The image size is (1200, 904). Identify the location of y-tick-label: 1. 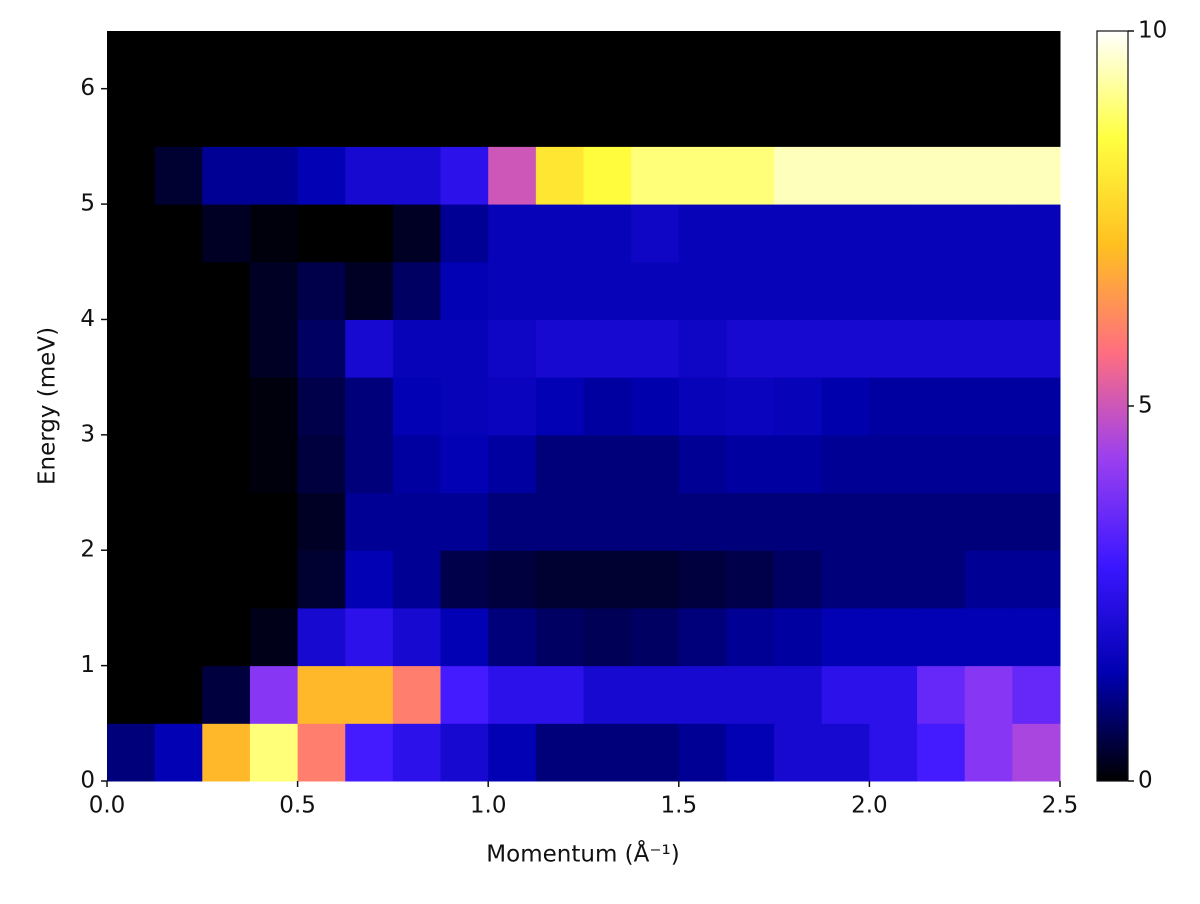
(87, 665).